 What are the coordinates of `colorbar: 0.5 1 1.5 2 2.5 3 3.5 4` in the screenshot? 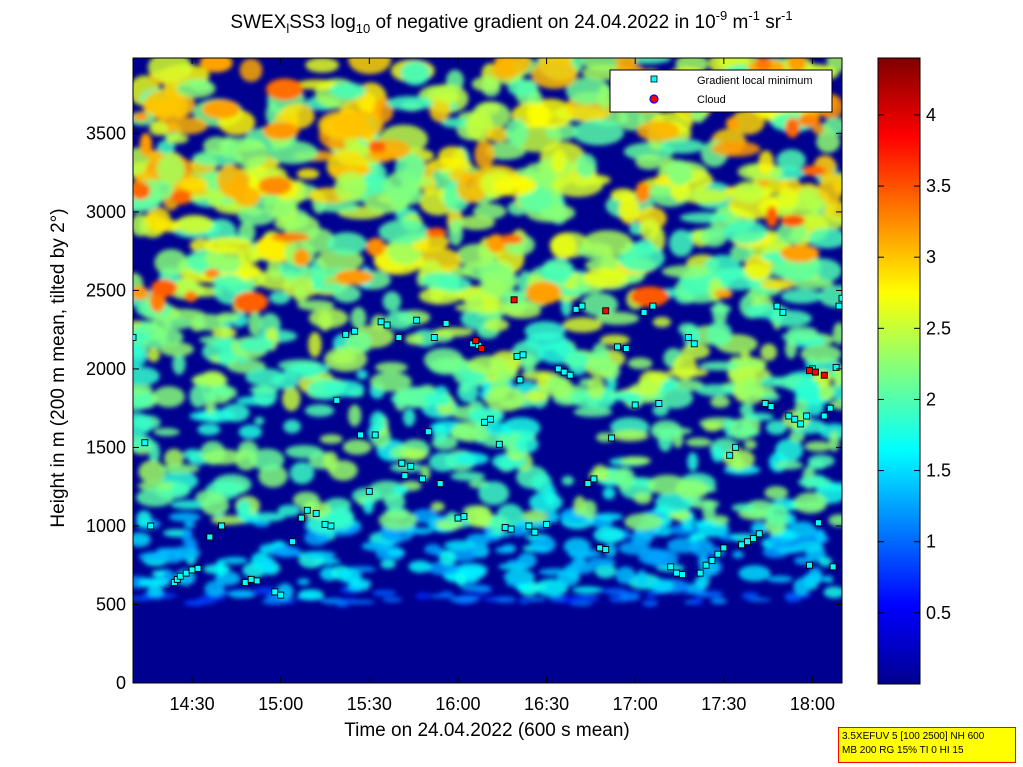 It's located at (914, 371).